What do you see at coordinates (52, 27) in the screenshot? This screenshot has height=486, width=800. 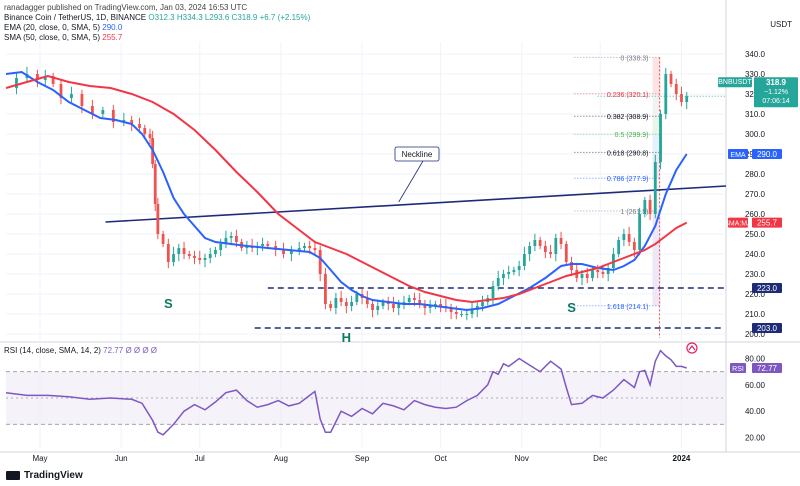 I see `ema-label: EMA (20, close, 0, SMA, 5)` at bounding box center [52, 27].